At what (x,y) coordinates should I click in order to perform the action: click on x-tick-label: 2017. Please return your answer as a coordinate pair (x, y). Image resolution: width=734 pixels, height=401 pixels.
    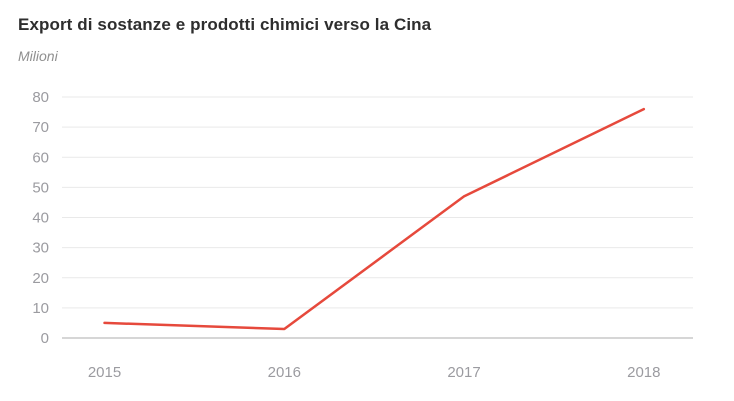
    Looking at the image, I should click on (463, 372).